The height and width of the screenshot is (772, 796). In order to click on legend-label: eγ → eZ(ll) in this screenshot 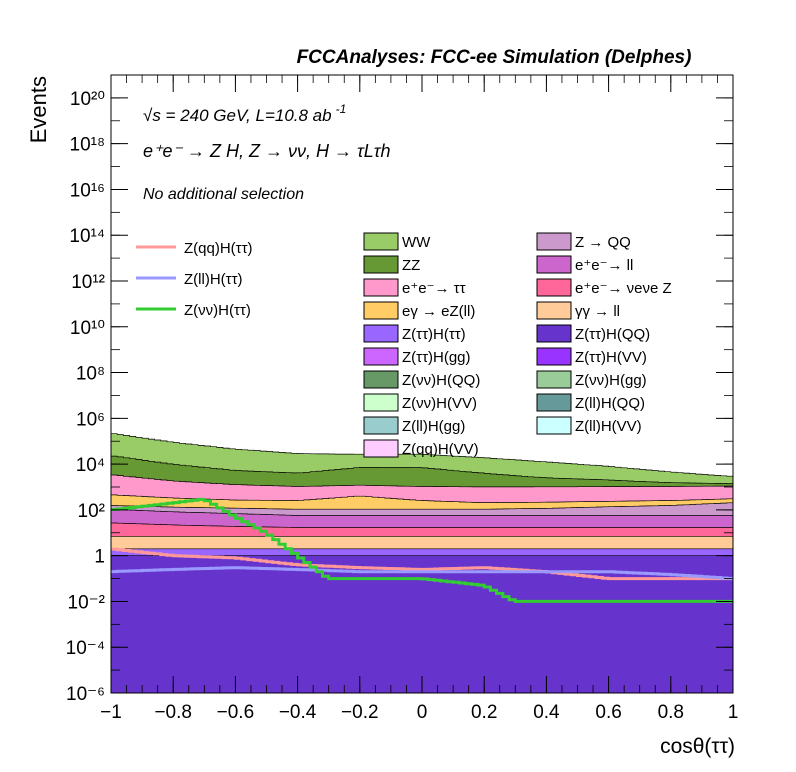, I will do `click(438, 311)`.